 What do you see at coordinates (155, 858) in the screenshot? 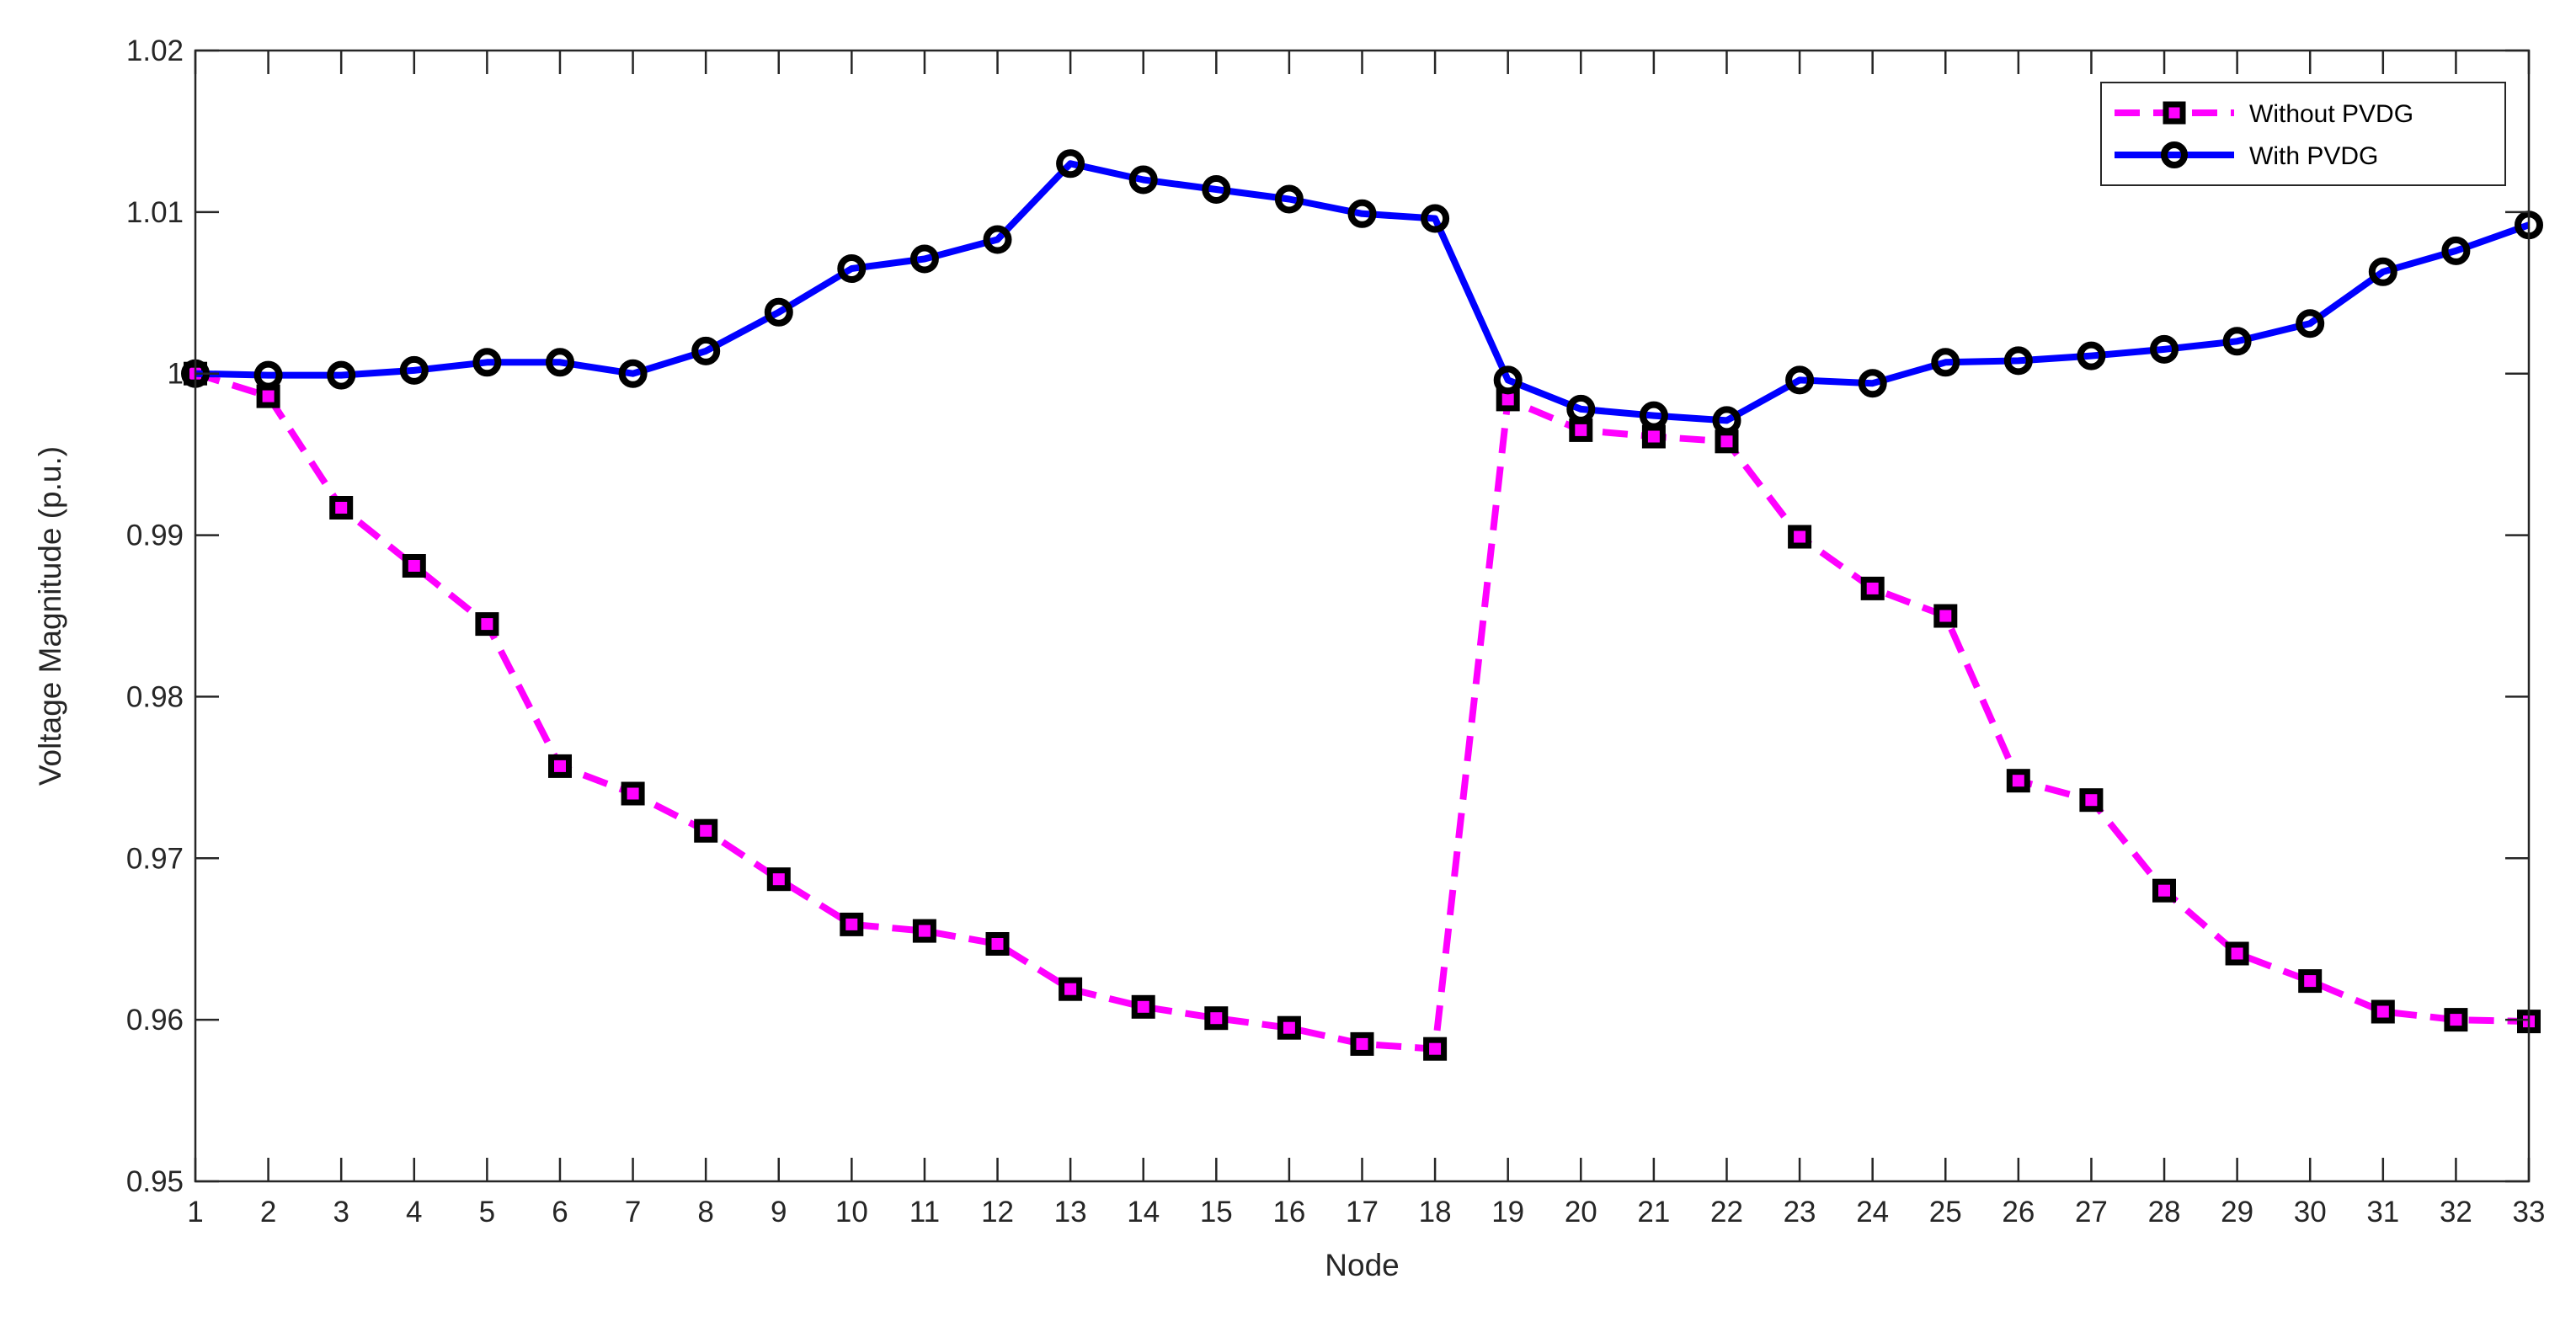
I see `y-tick-label: 0.97` at bounding box center [155, 858].